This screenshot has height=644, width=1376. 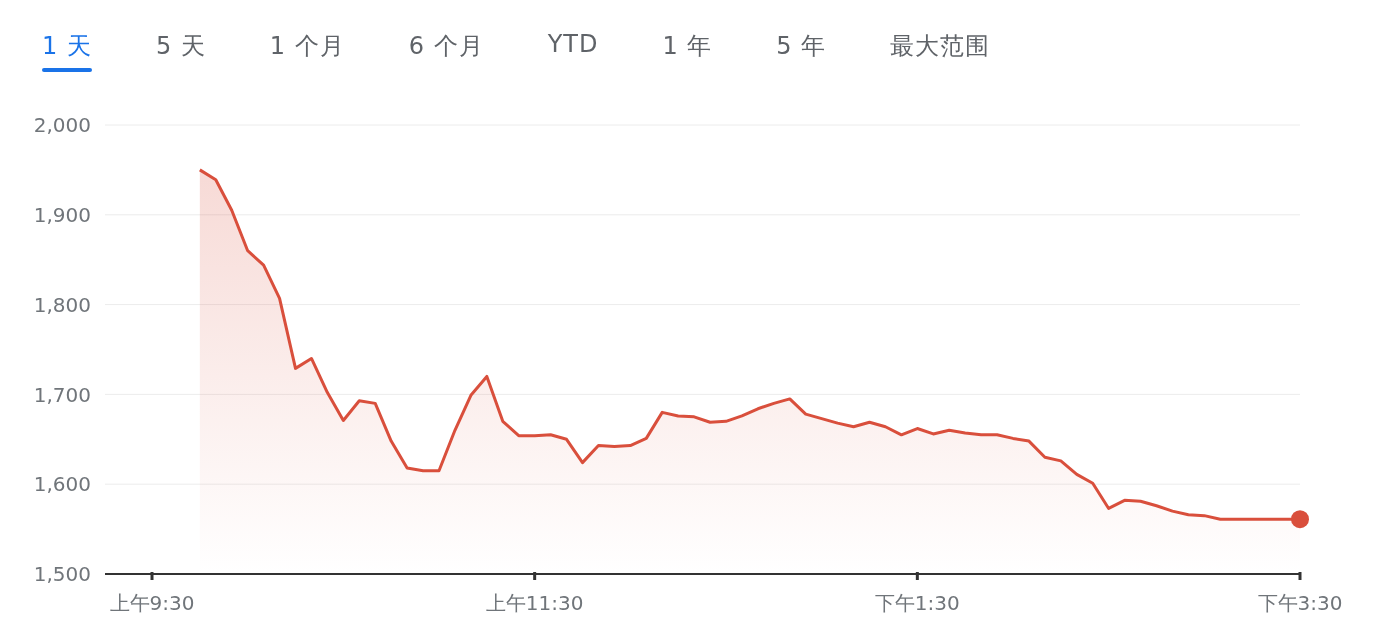 I want to click on text: 5 年, so click(x=801, y=46).